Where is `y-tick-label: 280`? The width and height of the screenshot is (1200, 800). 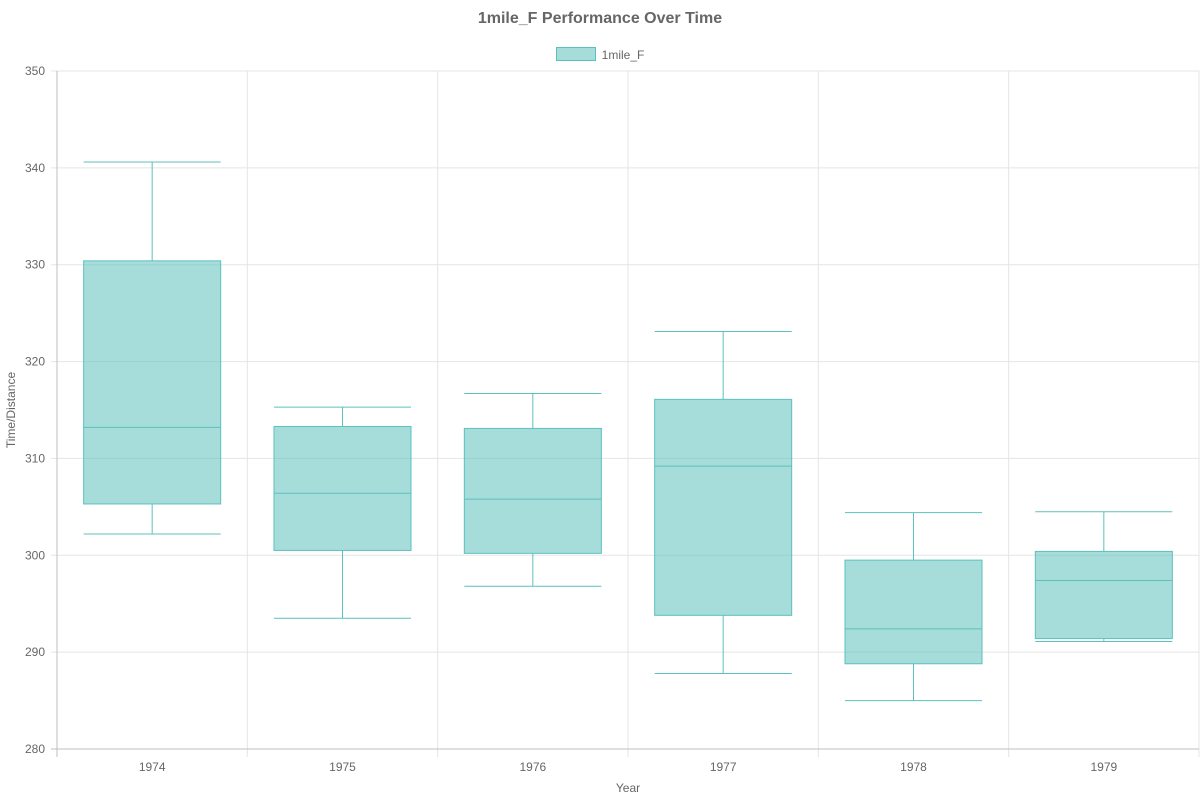
y-tick-label: 280 is located at coordinates (35, 749).